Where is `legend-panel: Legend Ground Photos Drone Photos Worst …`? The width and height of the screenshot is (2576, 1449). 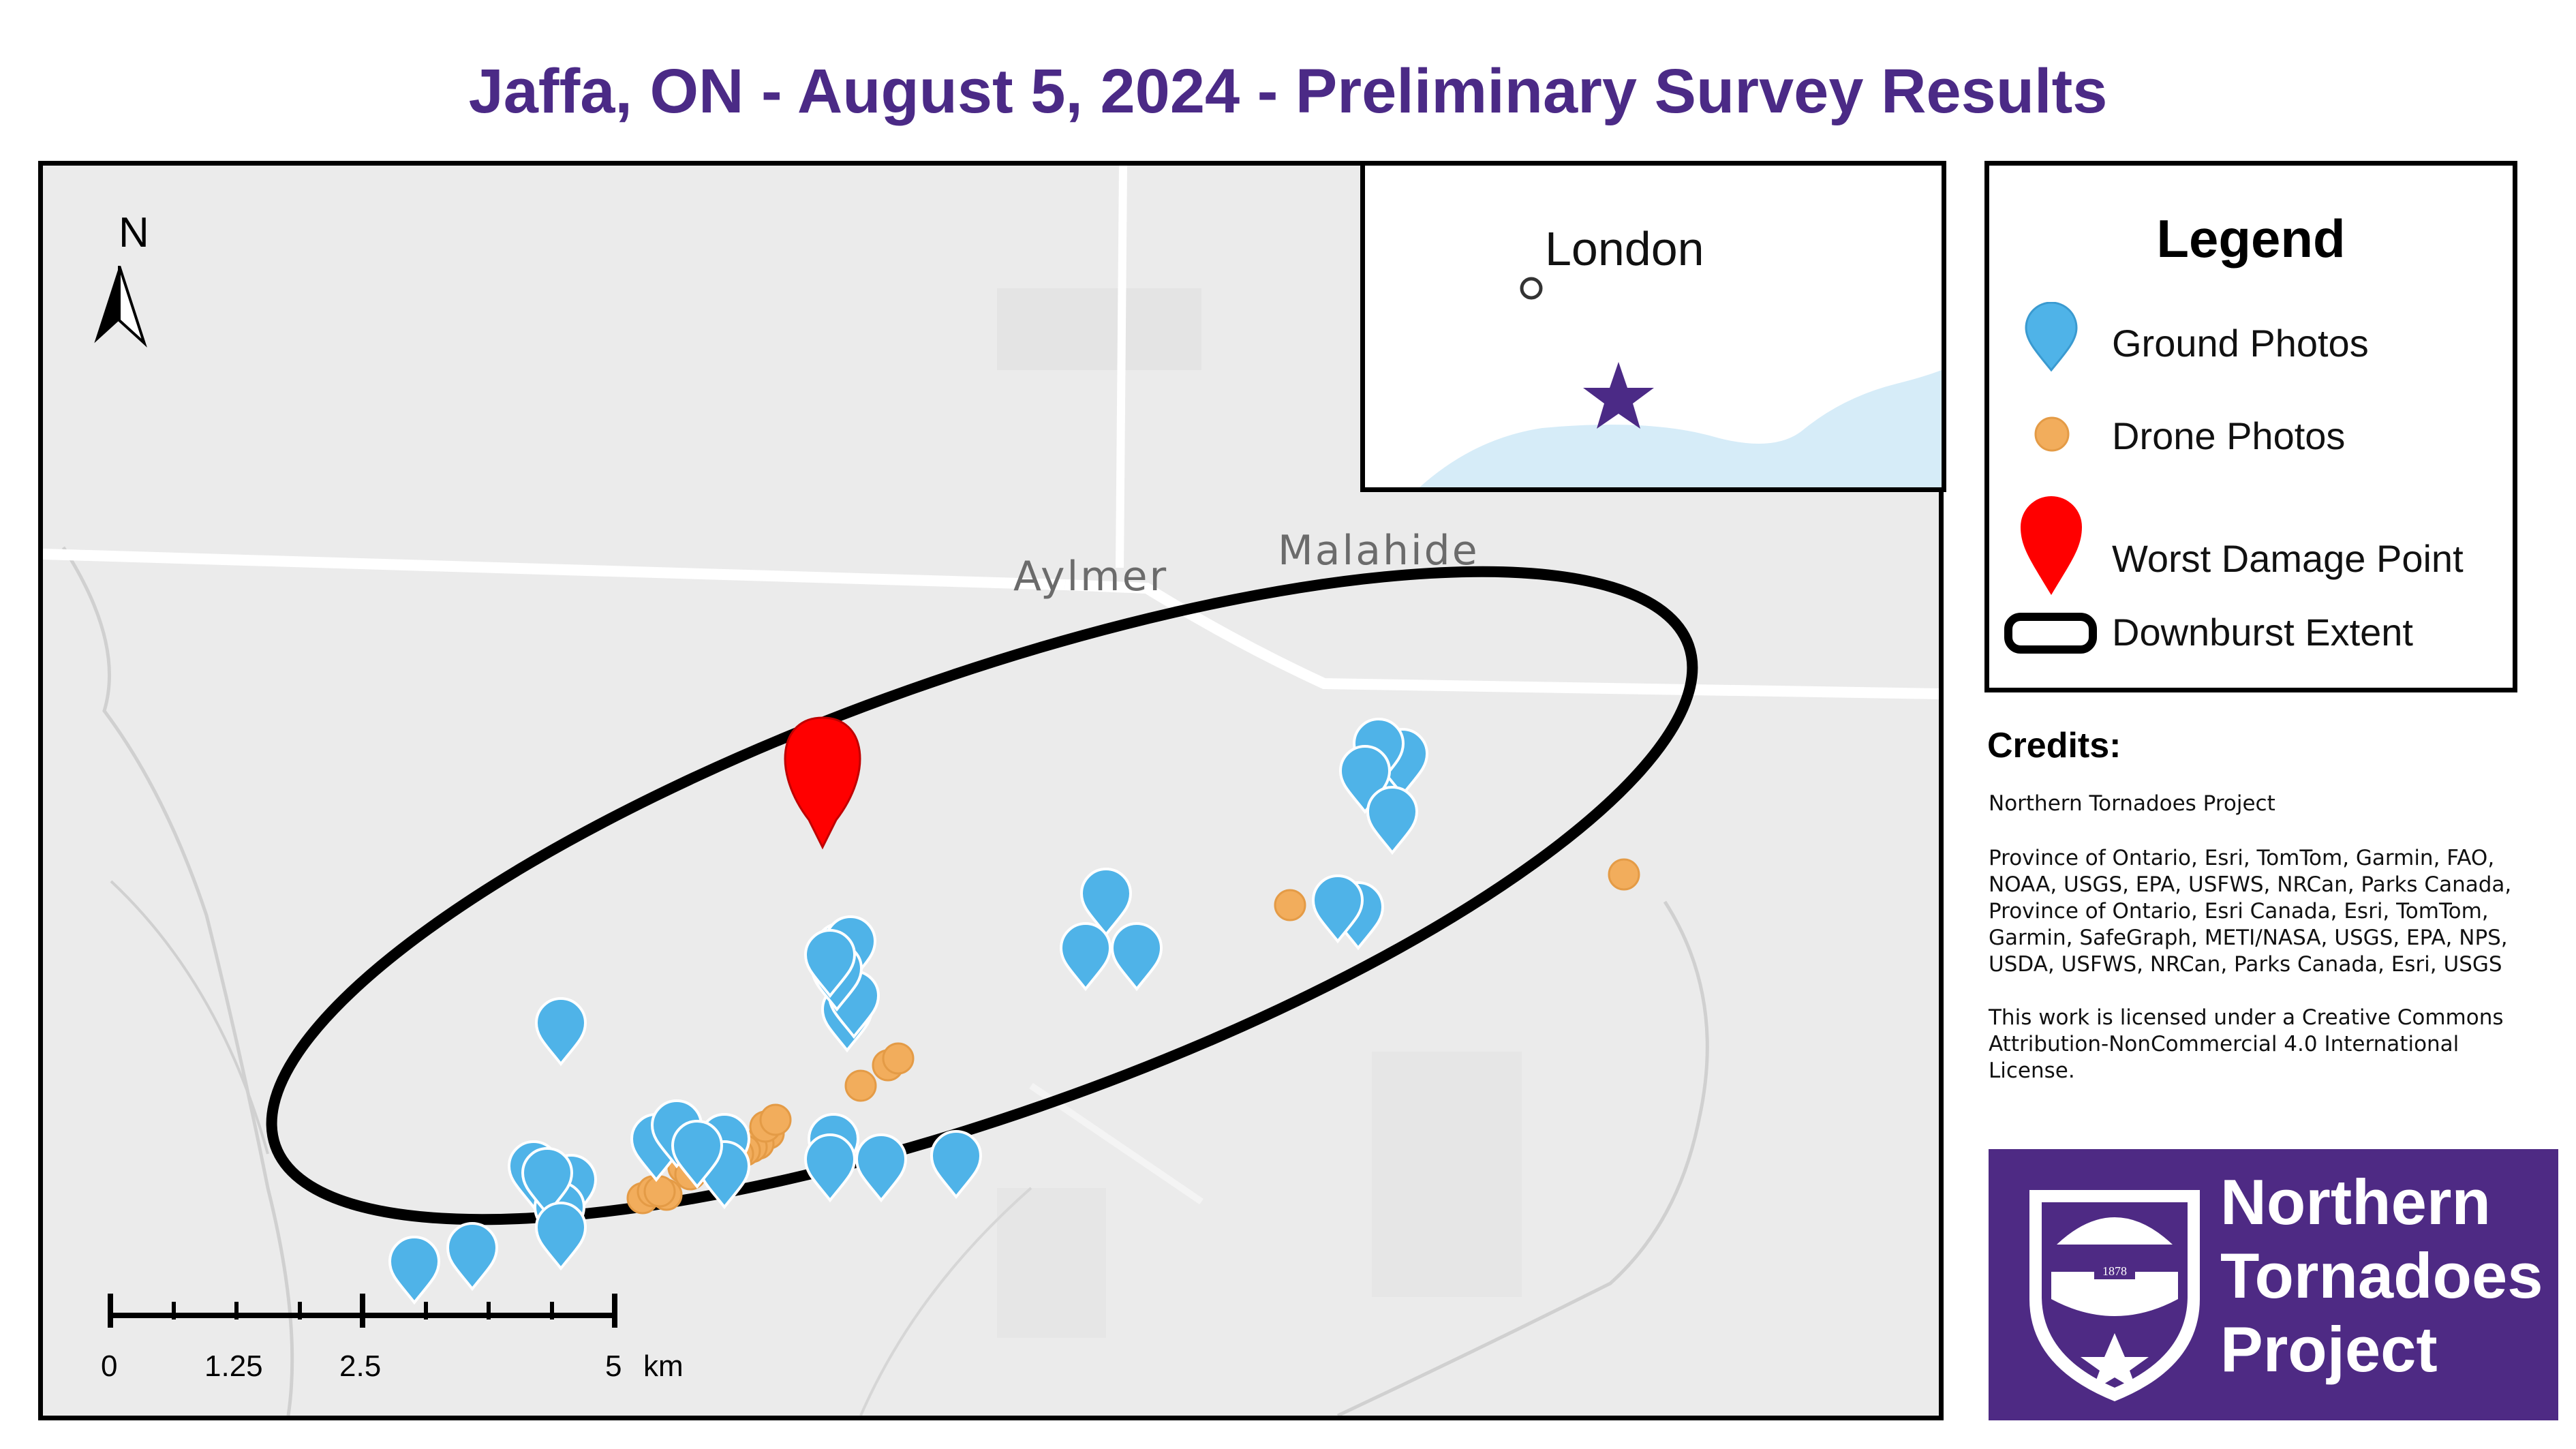 legend-panel: Legend Ground Photos Drone Photos Worst … is located at coordinates (2250, 426).